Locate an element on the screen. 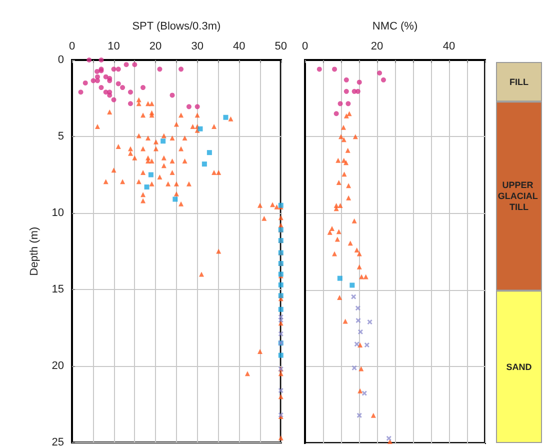 The height and width of the screenshot is (448, 544). x-tick-label: 50 is located at coordinates (281, 46).